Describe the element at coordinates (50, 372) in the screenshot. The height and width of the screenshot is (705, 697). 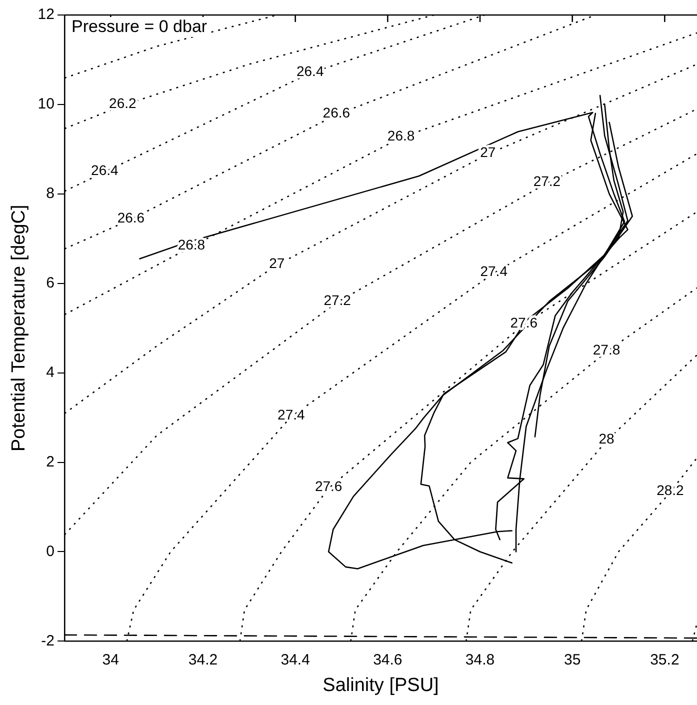
I see `y-tick-label: 4` at that location.